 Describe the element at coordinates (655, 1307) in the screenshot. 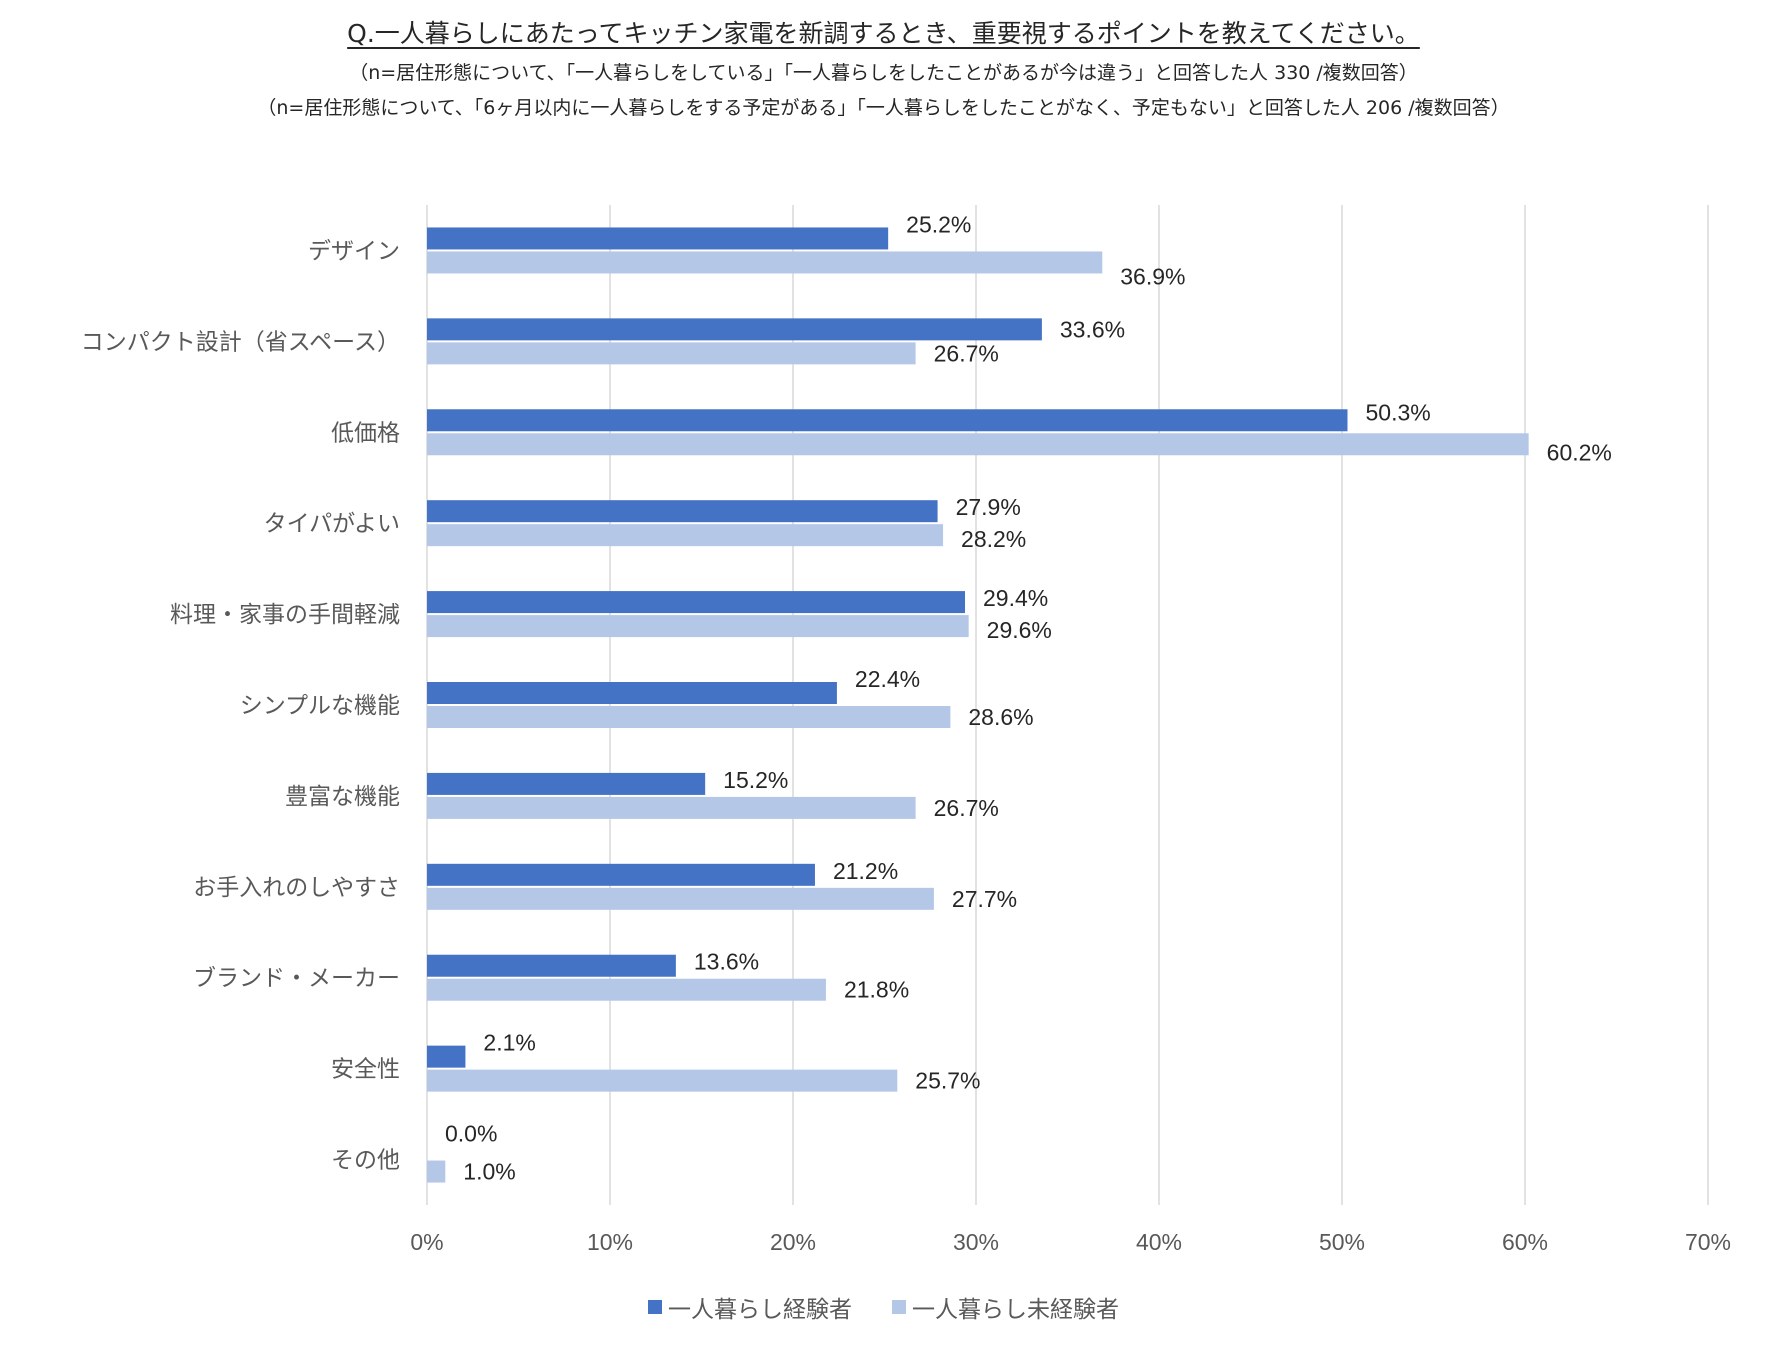

I see `legend-swatch-series1` at that location.